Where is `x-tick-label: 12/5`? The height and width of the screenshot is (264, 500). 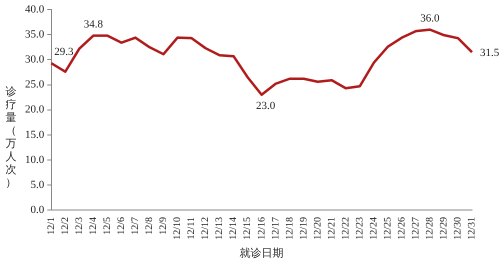
x-tick-label: 12/5 is located at coordinates (107, 226).